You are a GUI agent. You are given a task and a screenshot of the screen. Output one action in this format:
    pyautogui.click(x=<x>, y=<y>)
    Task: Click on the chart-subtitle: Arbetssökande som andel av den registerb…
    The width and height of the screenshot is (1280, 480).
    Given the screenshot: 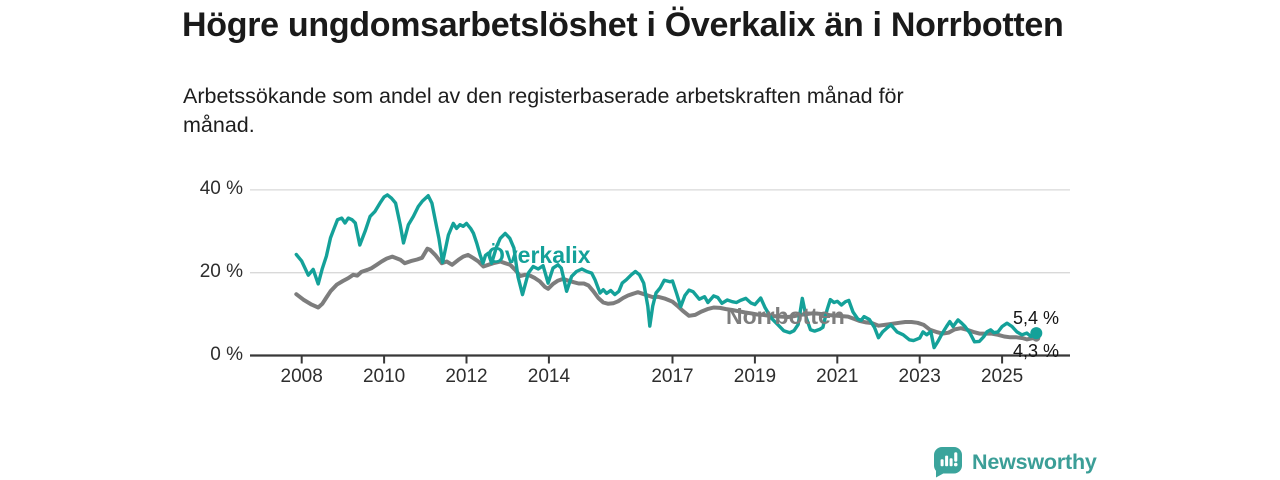 What is the action you would take?
    pyautogui.click(x=543, y=111)
    